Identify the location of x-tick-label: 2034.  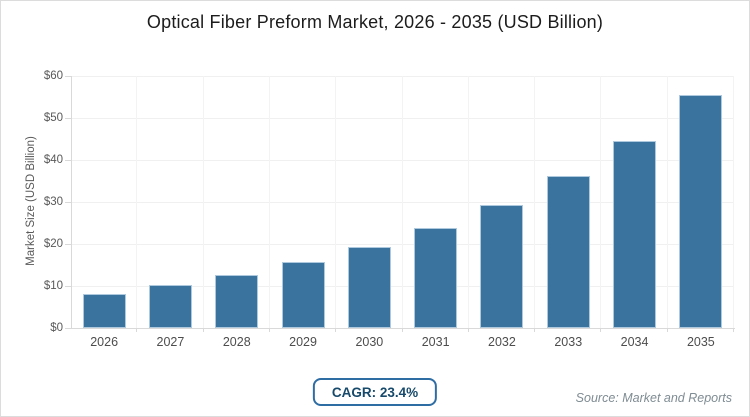
(634, 342).